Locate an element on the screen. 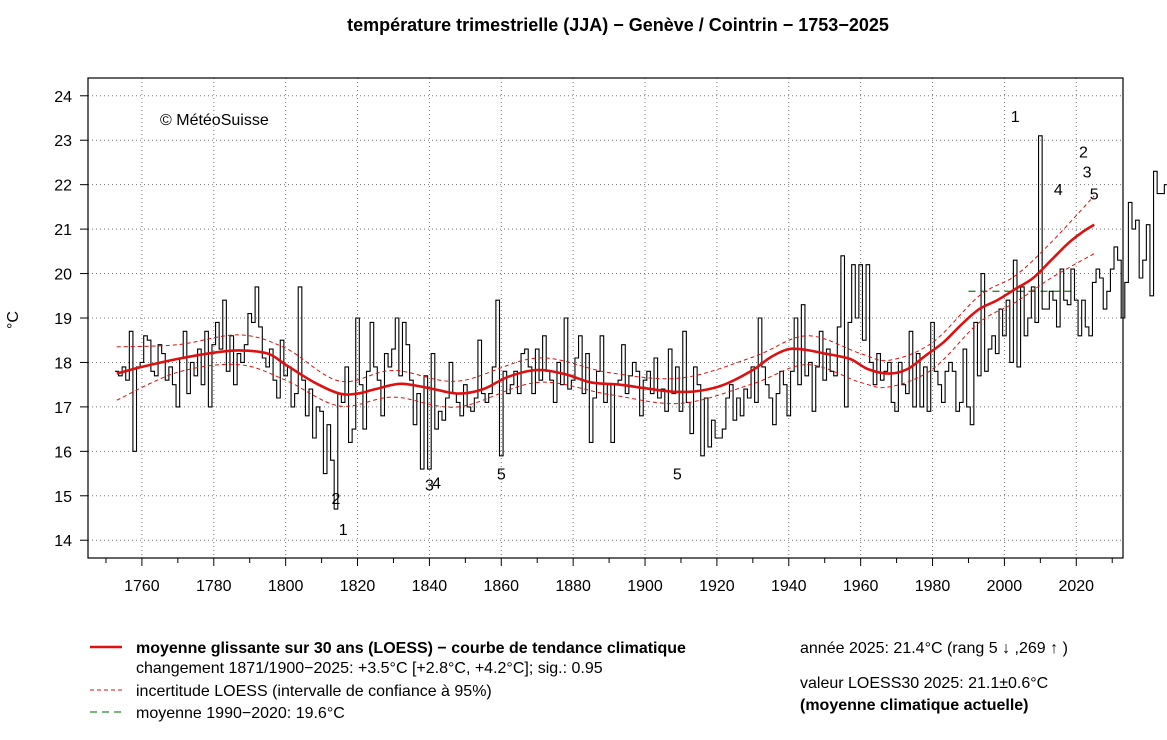  x-tick-label: 1940 is located at coordinates (789, 586).